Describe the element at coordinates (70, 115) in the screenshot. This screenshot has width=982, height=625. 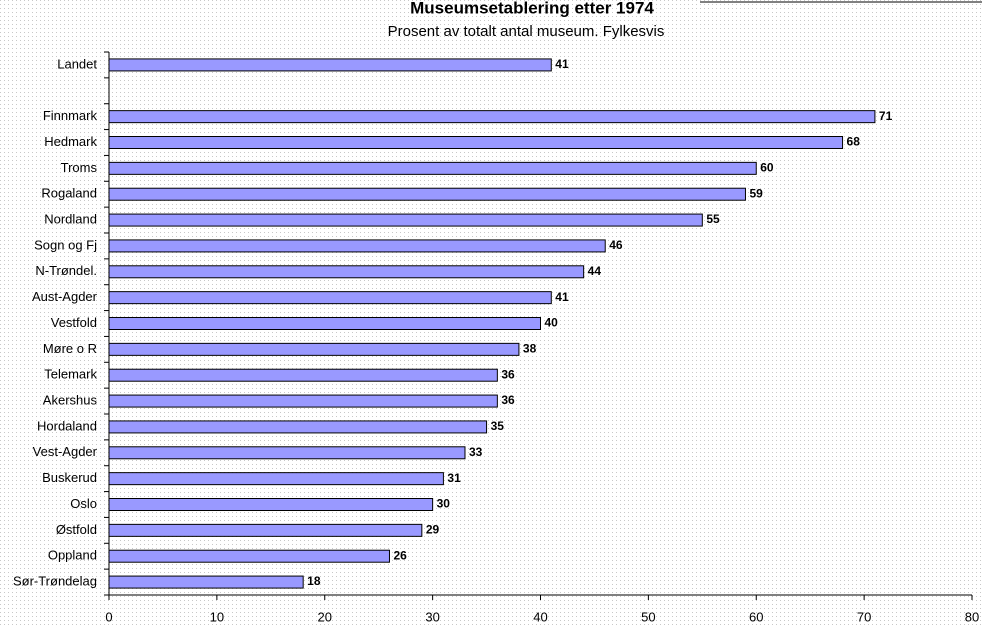
I see `y-tick-label: Finnmark` at that location.